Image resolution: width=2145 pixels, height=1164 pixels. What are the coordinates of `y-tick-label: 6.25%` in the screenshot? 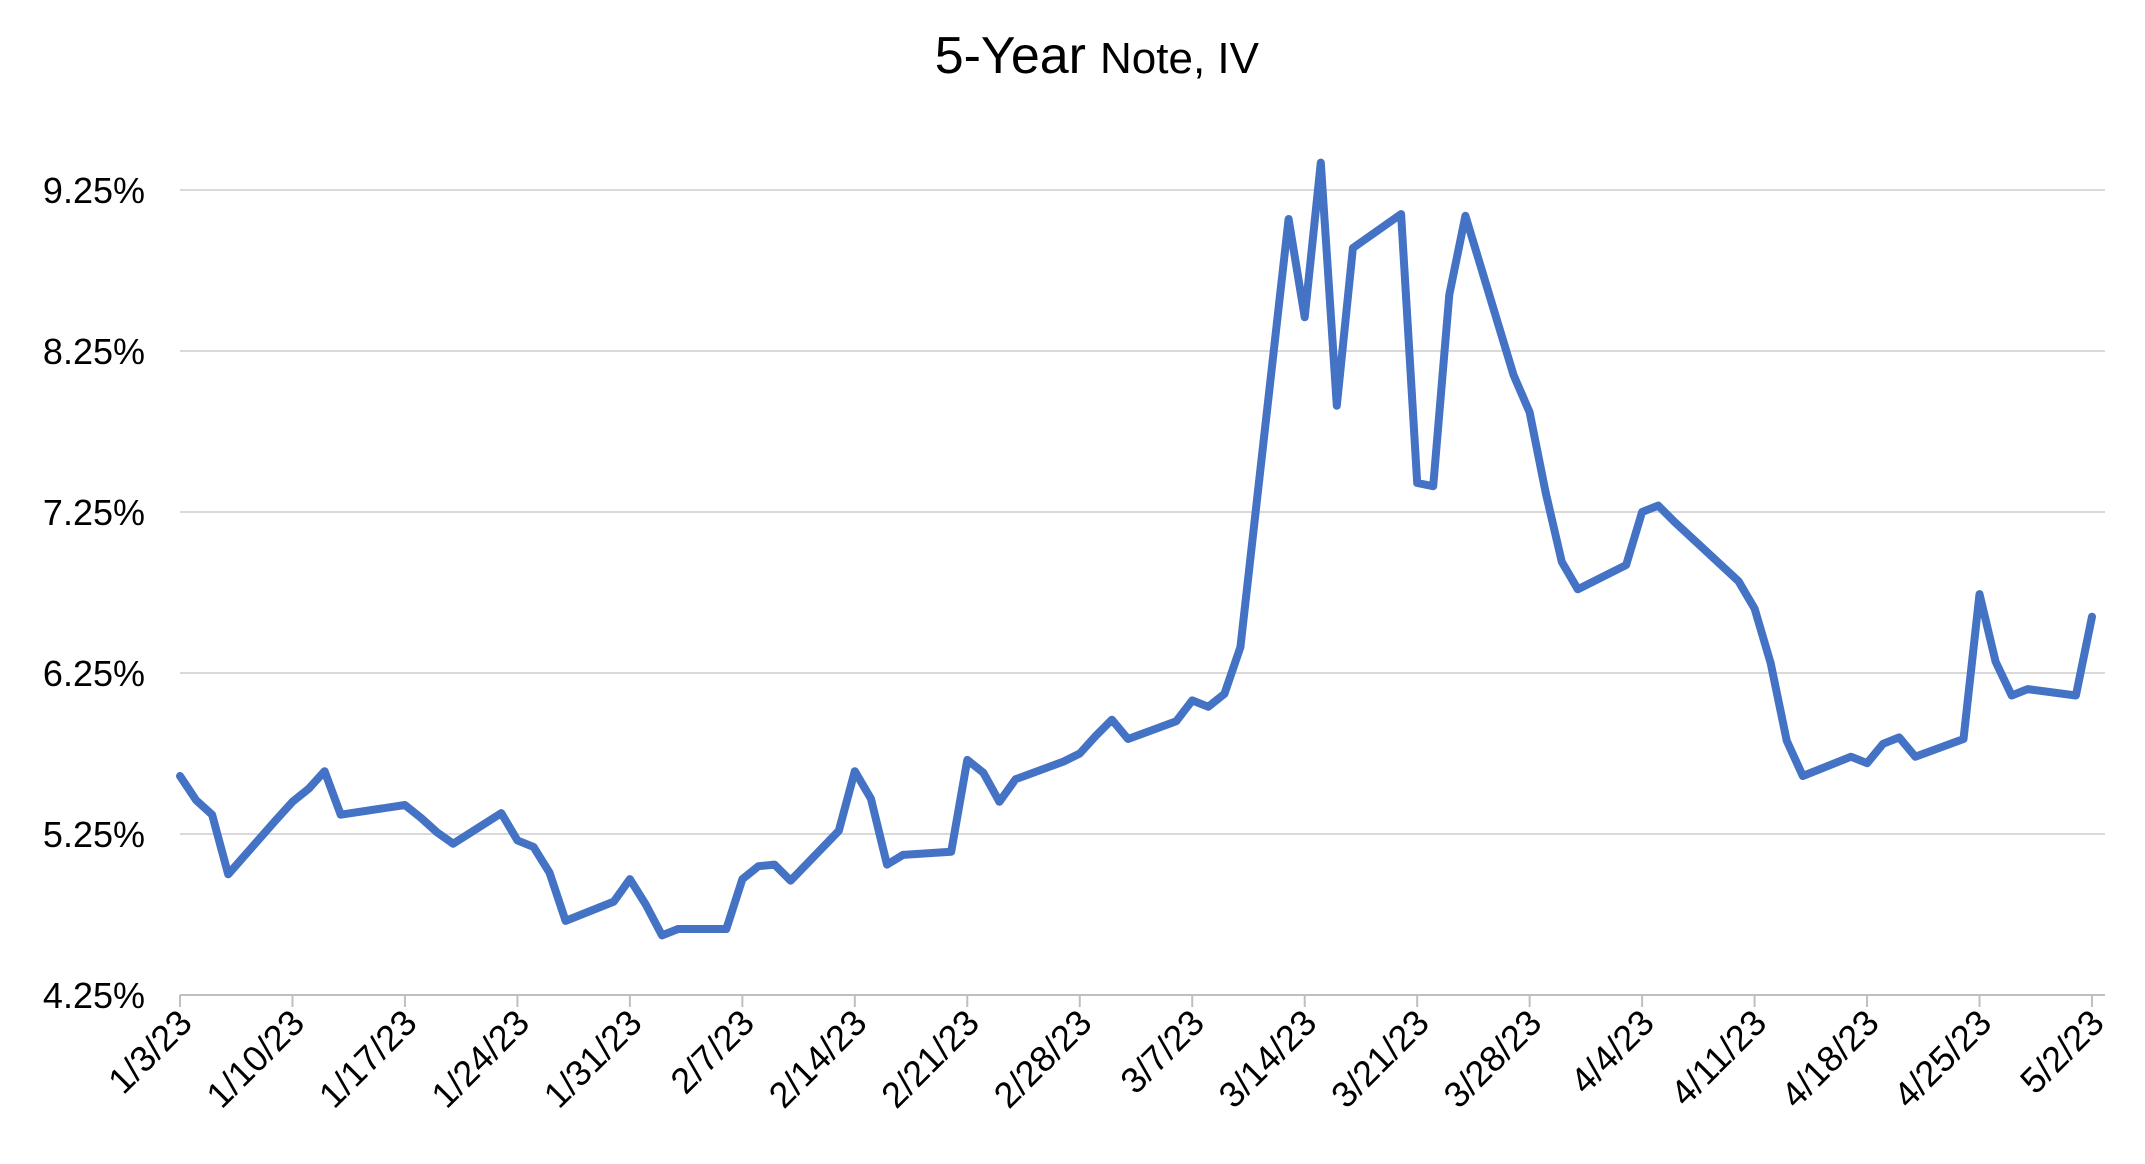 It's located at (94, 673).